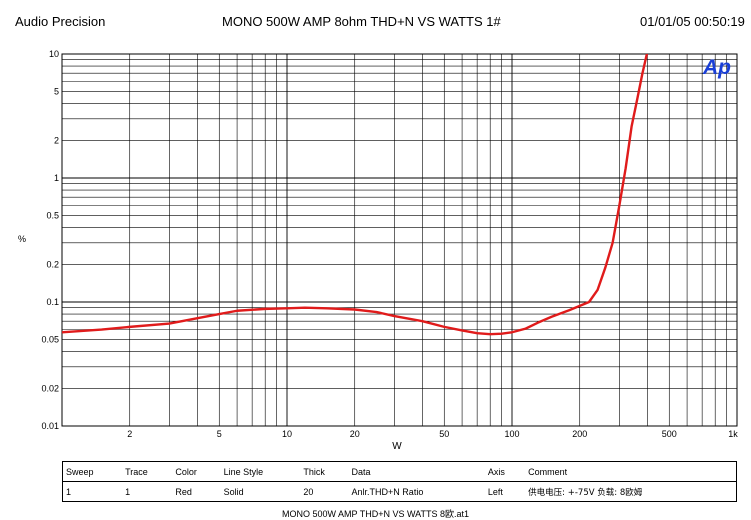 The height and width of the screenshot is (520, 751). What do you see at coordinates (52, 215) in the screenshot?
I see `y-tick-label: 0.5` at bounding box center [52, 215].